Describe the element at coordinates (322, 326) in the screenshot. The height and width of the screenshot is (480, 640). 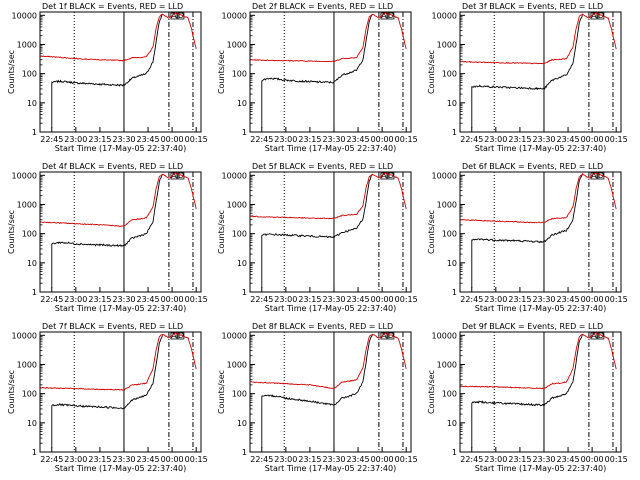
I see `panel-title: Det 8f BLACK = Events, RED = LLD` at that location.